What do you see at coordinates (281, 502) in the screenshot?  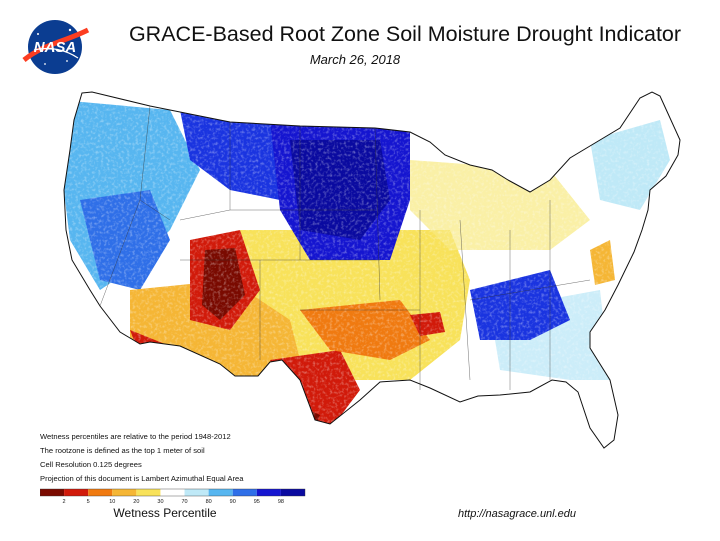 I see `legend-tick-label: 98` at bounding box center [281, 502].